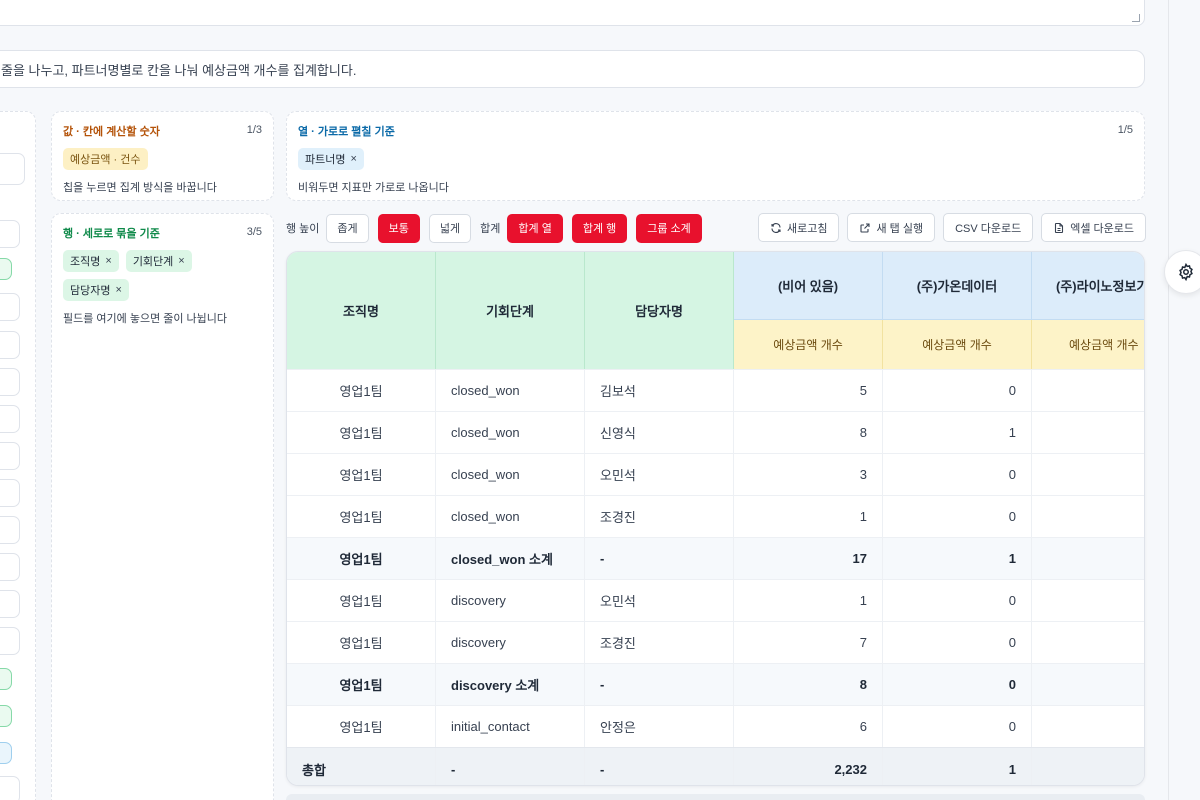  Describe the element at coordinates (715, 432) in the screenshot. I see `table-row: 영업1팀 closed_won 신영식 8 1` at that location.